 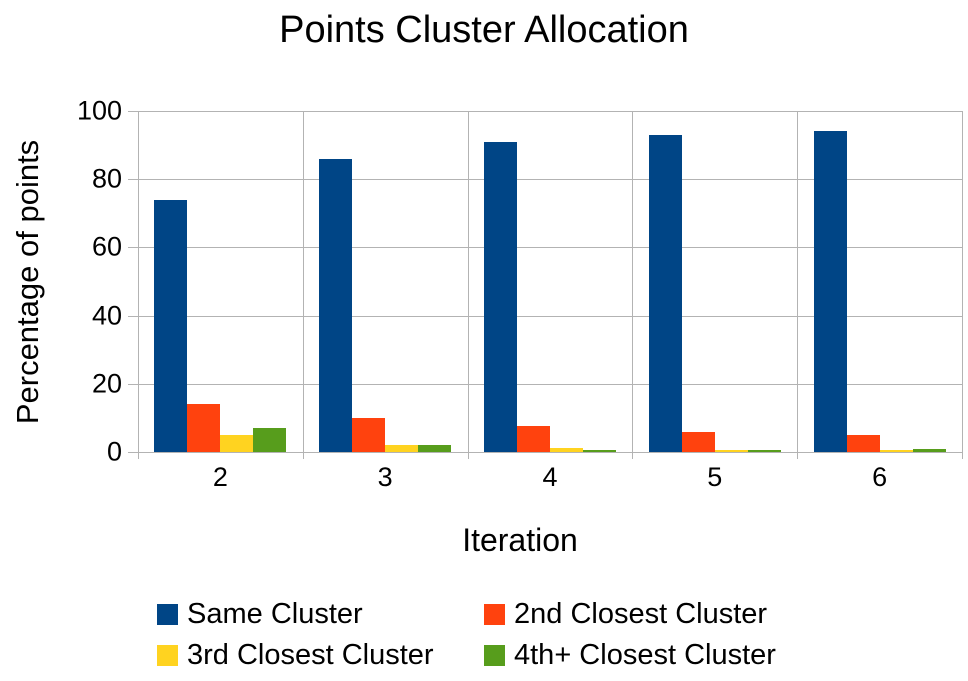 I want to click on y-axis-tick-label: 40, so click(x=106, y=315).